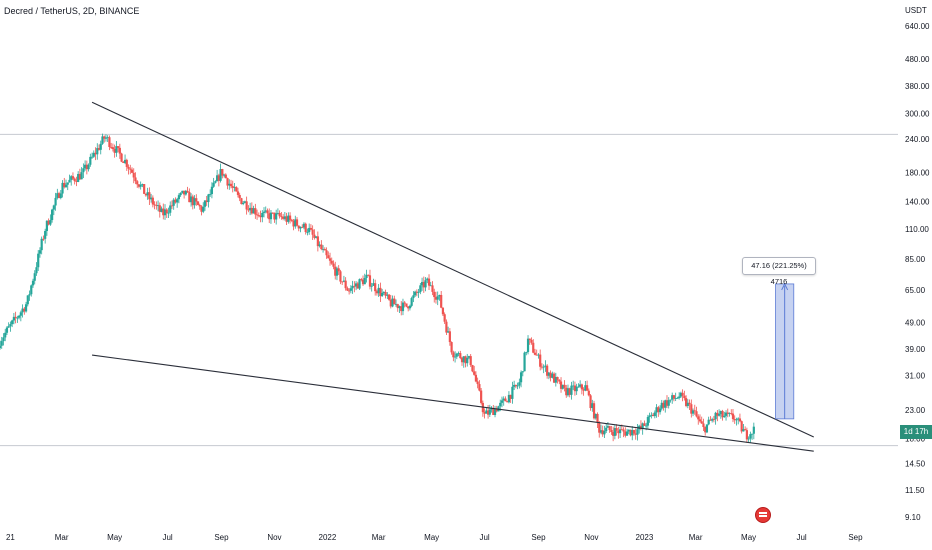  What do you see at coordinates (779, 271) in the screenshot?
I see `measure-label: 47.16 (221.25%) 4716` at bounding box center [779, 271].